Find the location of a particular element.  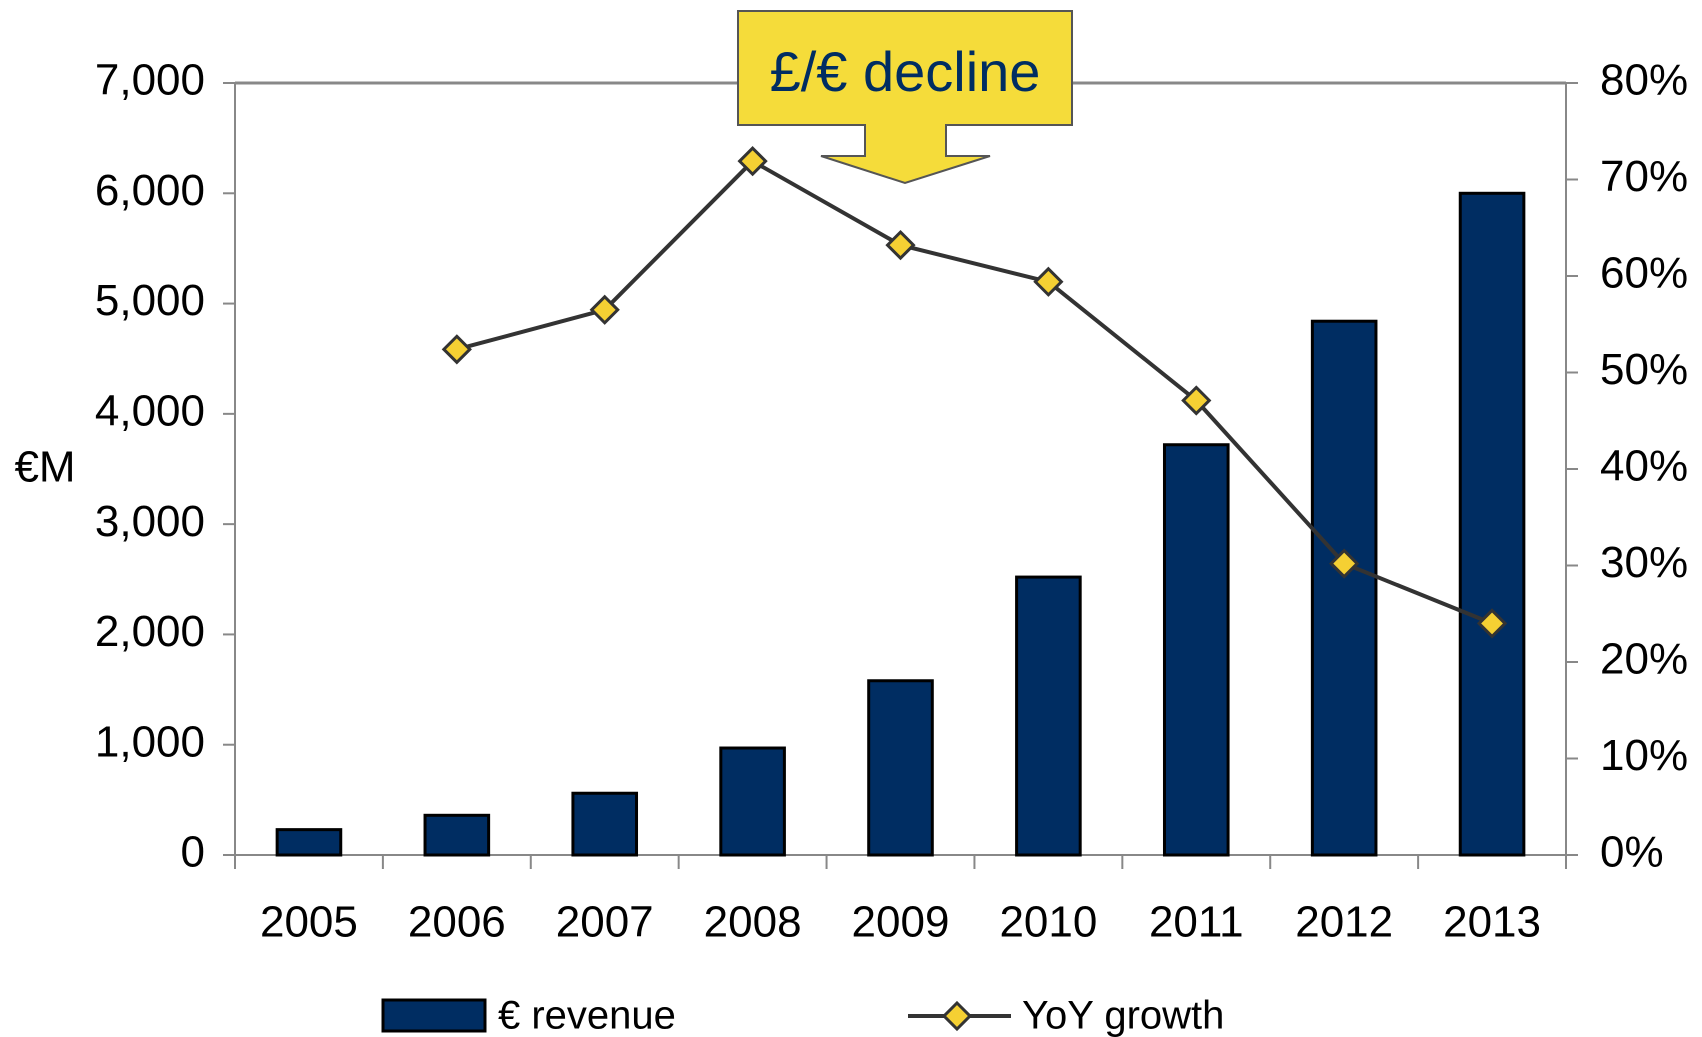

y2-tick-label: 30% is located at coordinates (1644, 562).